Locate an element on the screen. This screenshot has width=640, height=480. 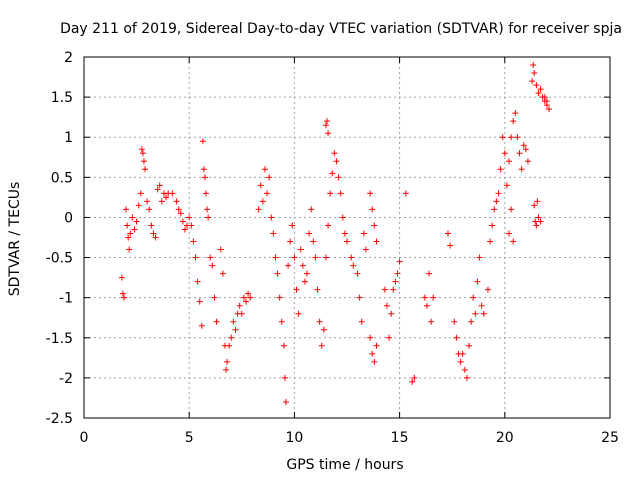
y-tick-label: 0.5 is located at coordinates (62, 178).